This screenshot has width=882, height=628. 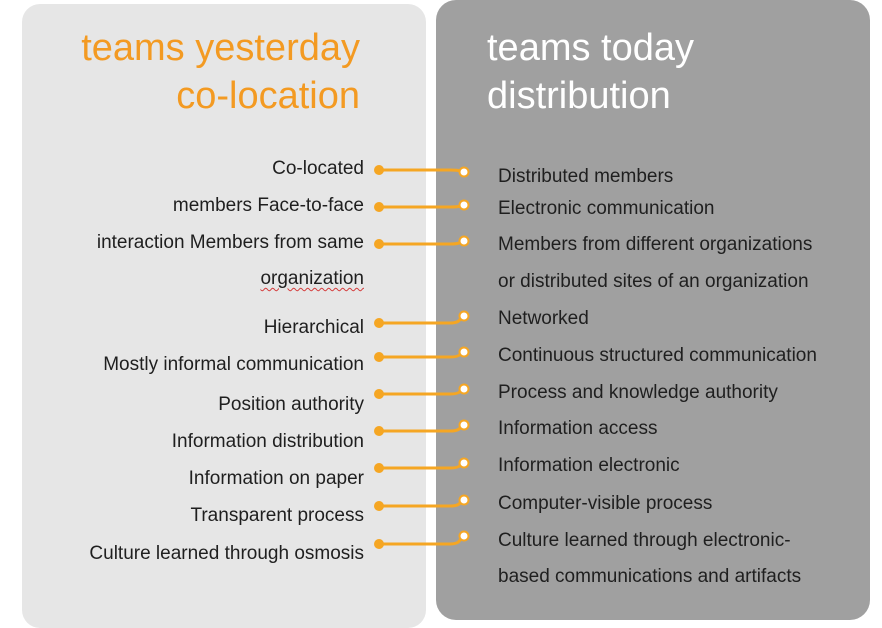 I want to click on left-title-line2: co-location, so click(x=268, y=96).